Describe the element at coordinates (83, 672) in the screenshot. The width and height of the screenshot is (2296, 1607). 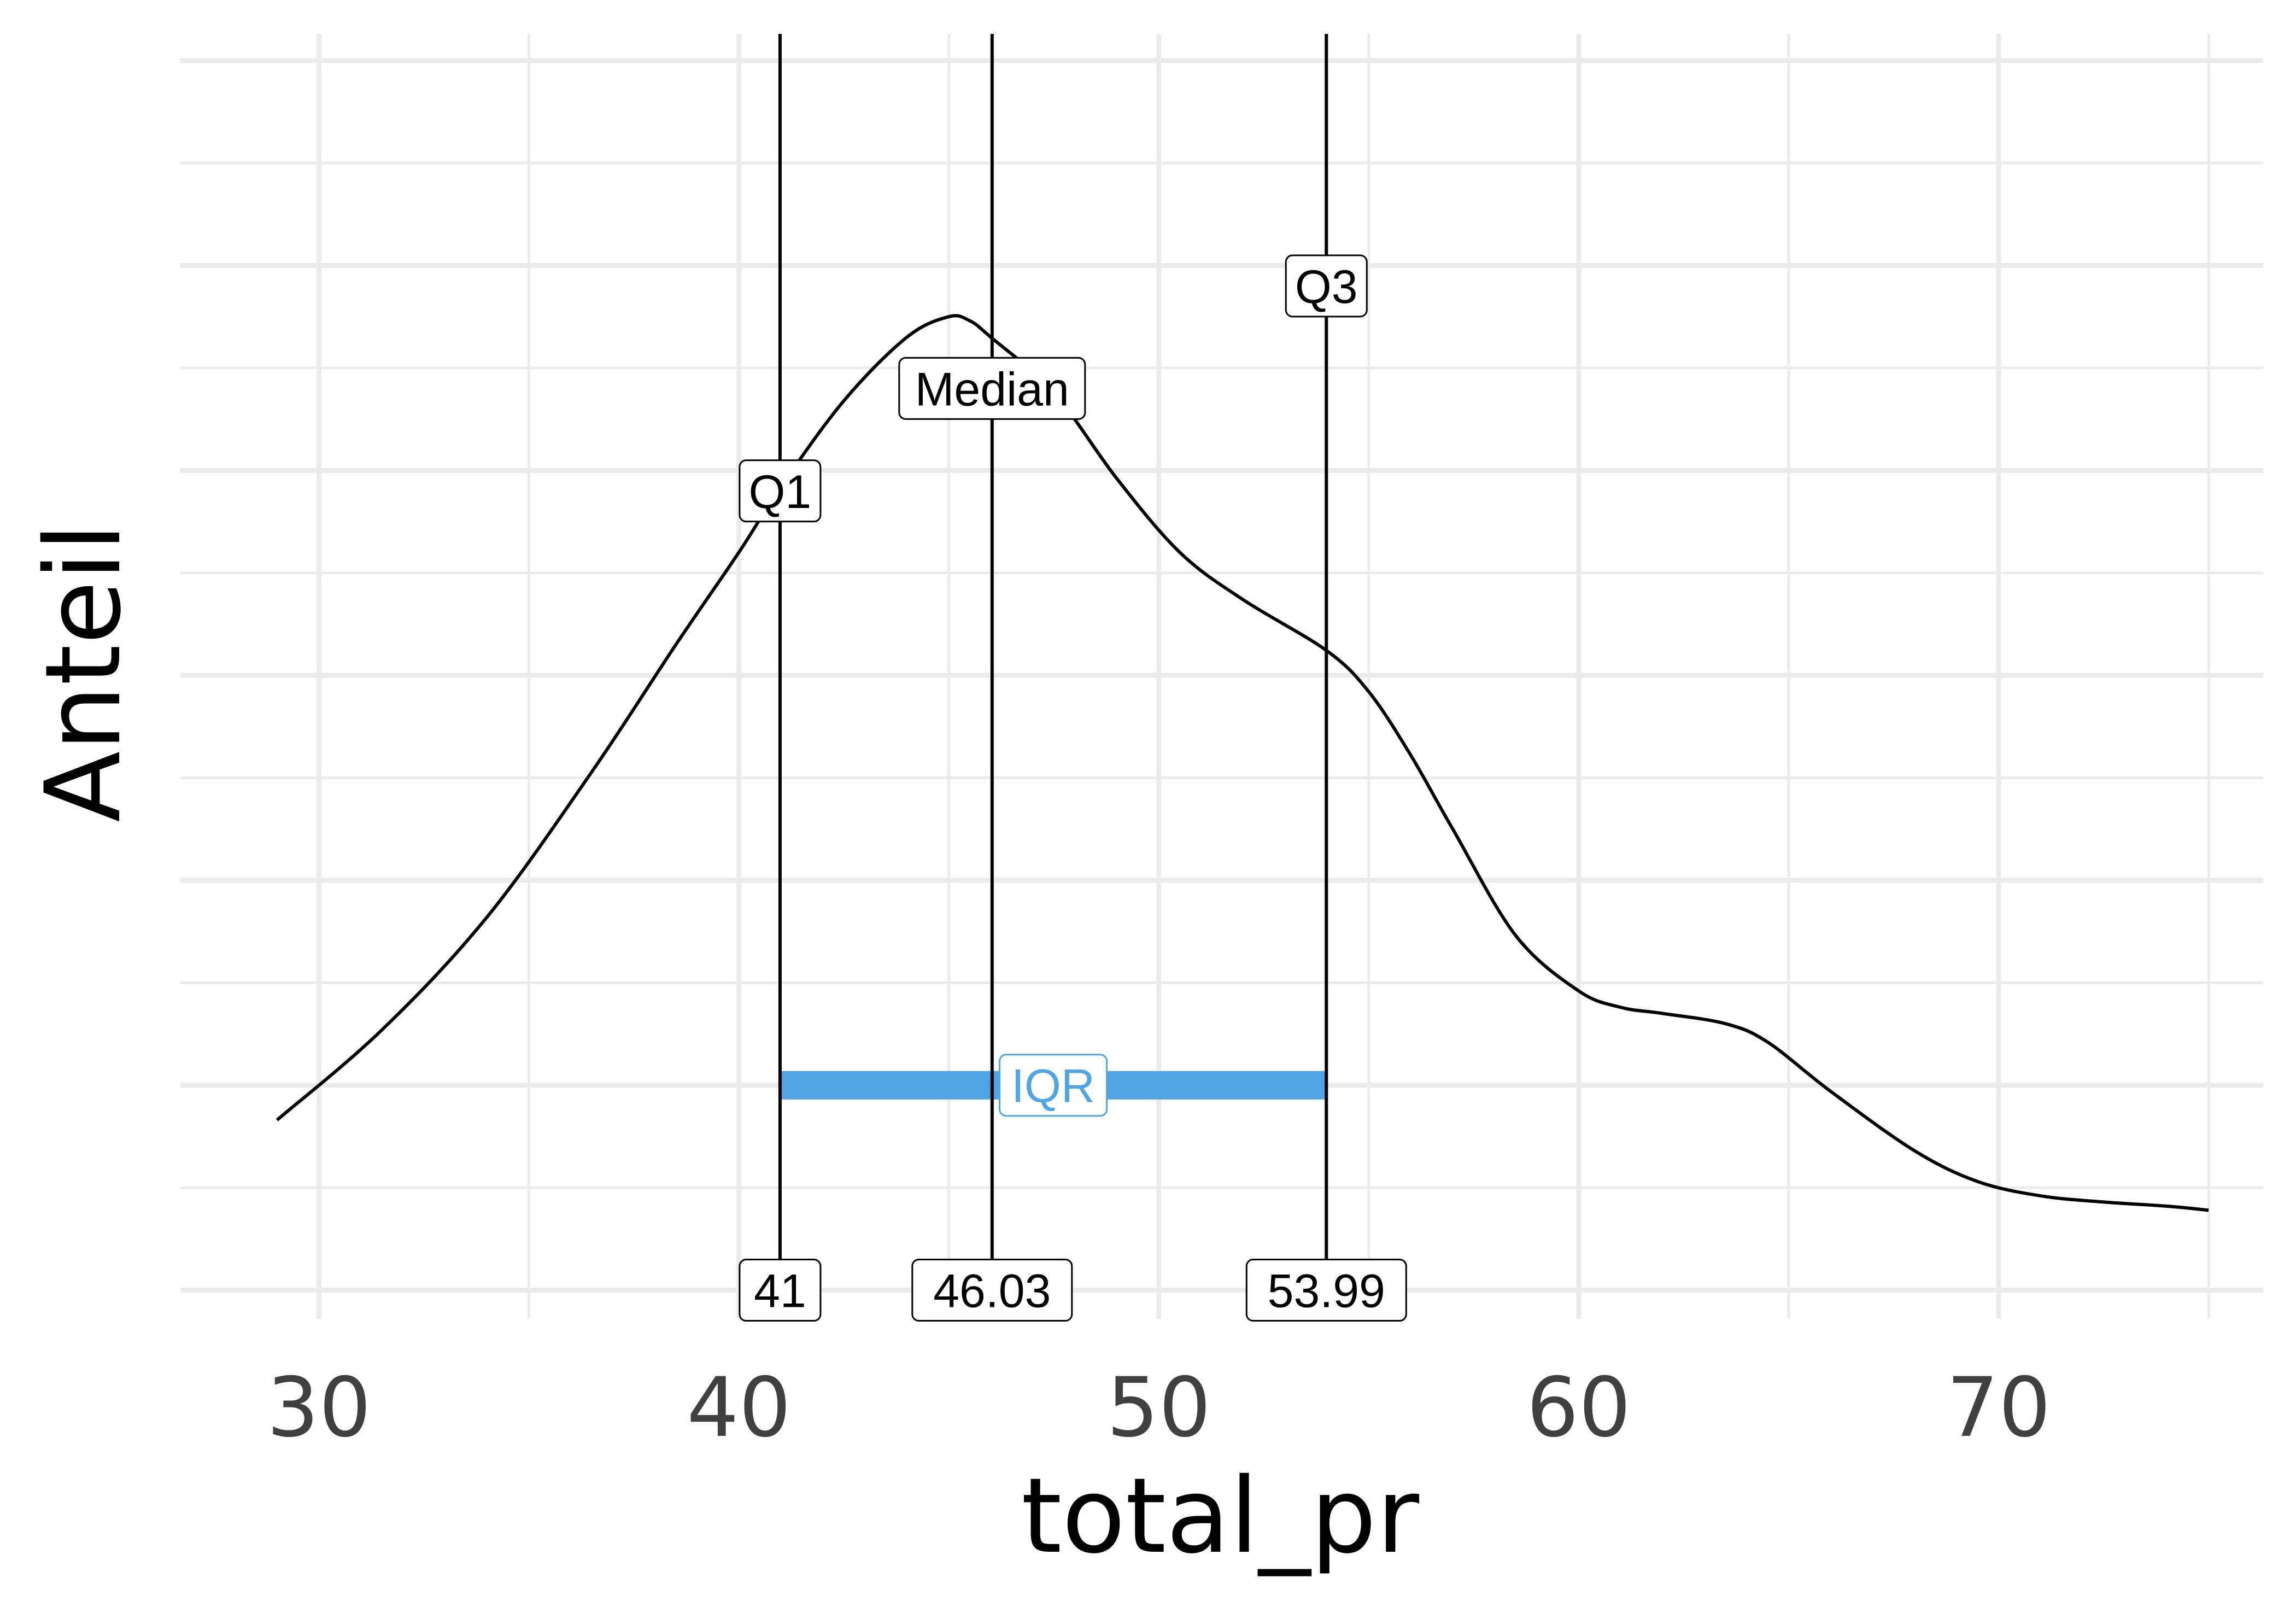
I see `y-axis-title: Anteil` at that location.